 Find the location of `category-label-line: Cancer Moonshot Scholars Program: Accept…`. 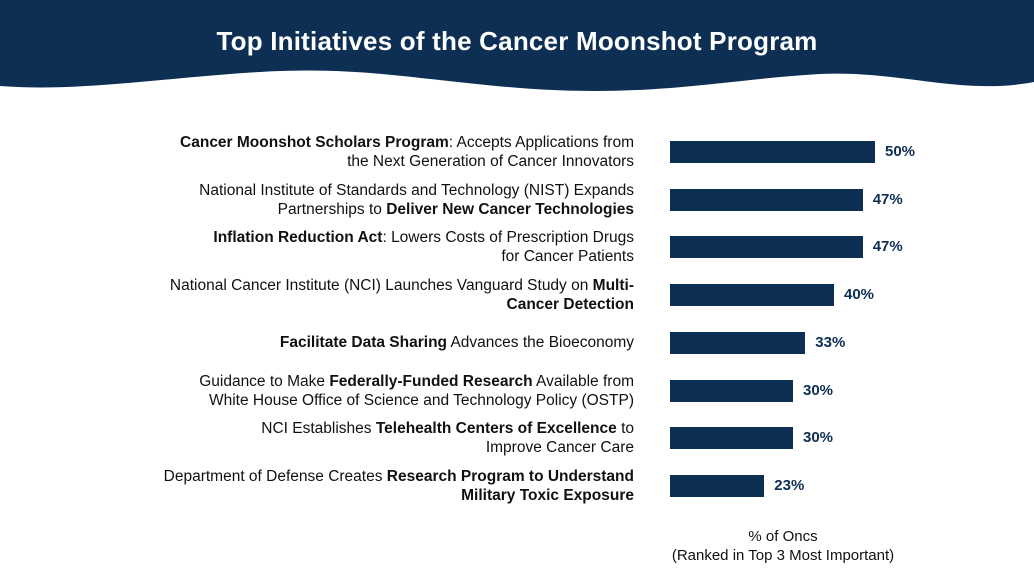

category-label-line: Cancer Moonshot Scholars Program: Accept… is located at coordinates (407, 142).